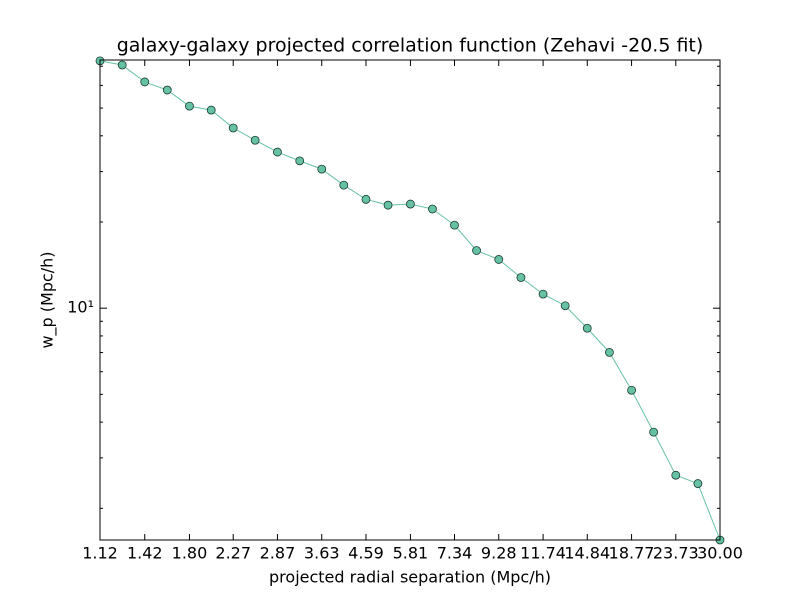 The width and height of the screenshot is (800, 600). What do you see at coordinates (587, 553) in the screenshot?
I see `x-tick-label: 14.84` at bounding box center [587, 553].